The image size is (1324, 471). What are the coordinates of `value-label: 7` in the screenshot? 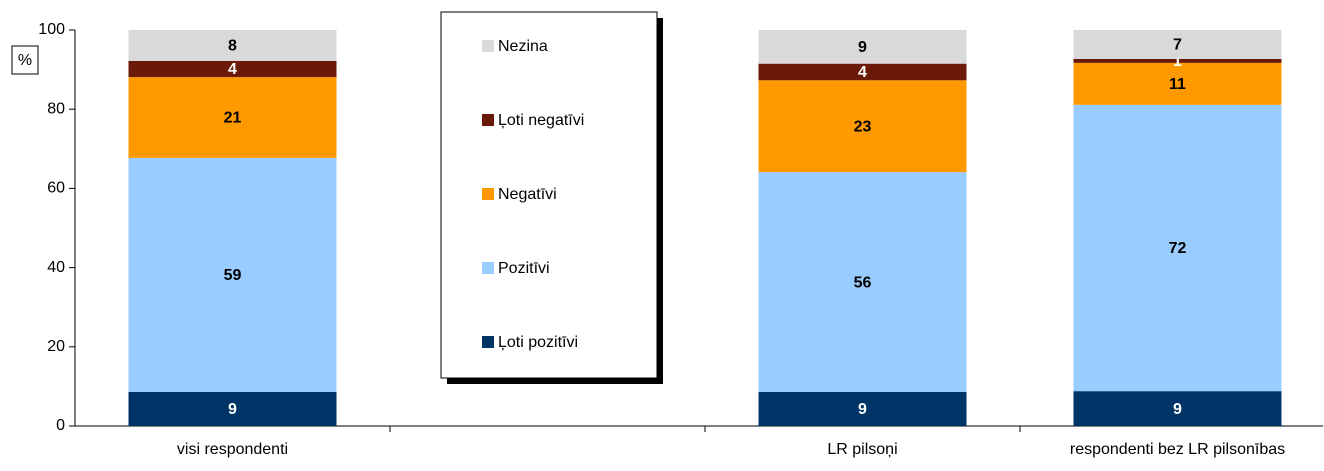 It's located at (1177, 45).